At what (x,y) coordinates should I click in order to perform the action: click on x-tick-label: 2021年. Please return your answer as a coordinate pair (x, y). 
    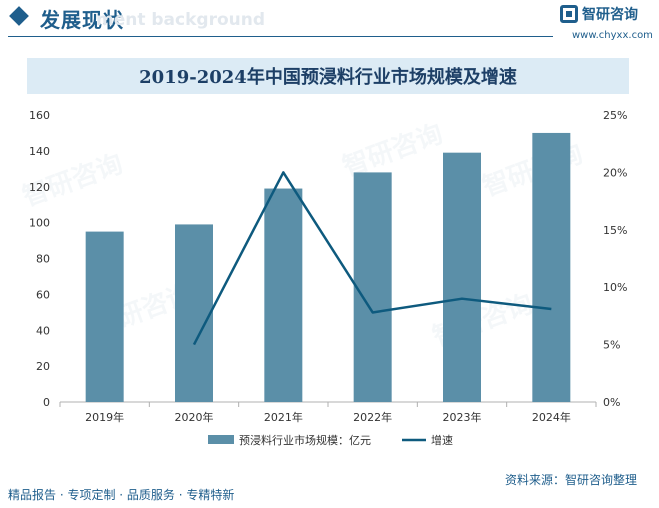
    Looking at the image, I should click on (283, 417).